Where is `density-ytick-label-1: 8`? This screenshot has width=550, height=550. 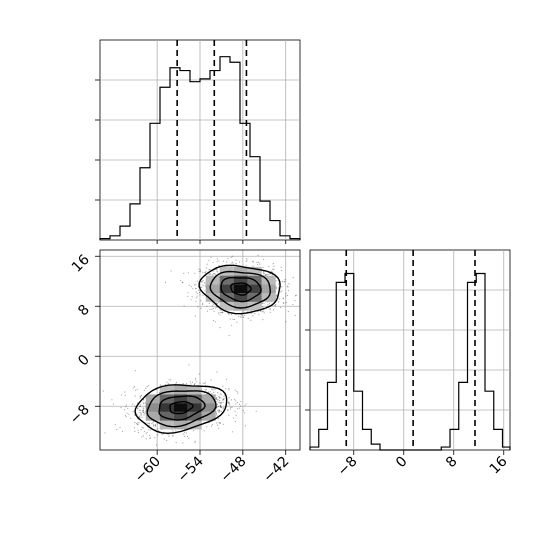 density-ytick-label-1: 8 is located at coordinates (84, 311).